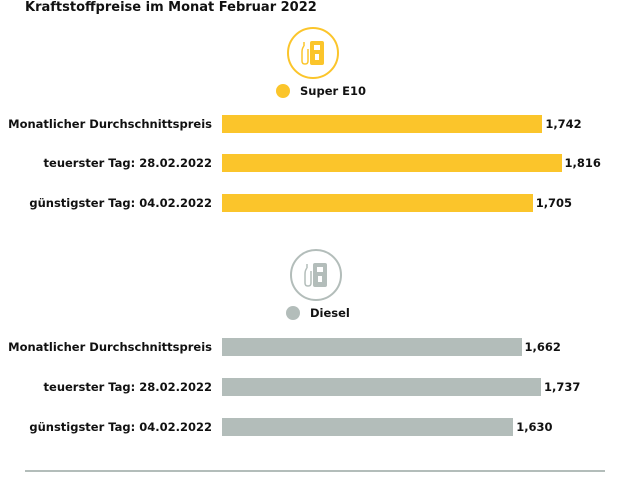  What do you see at coordinates (534, 427) in the screenshot?
I see `value-label: 1,630` at bounding box center [534, 427].